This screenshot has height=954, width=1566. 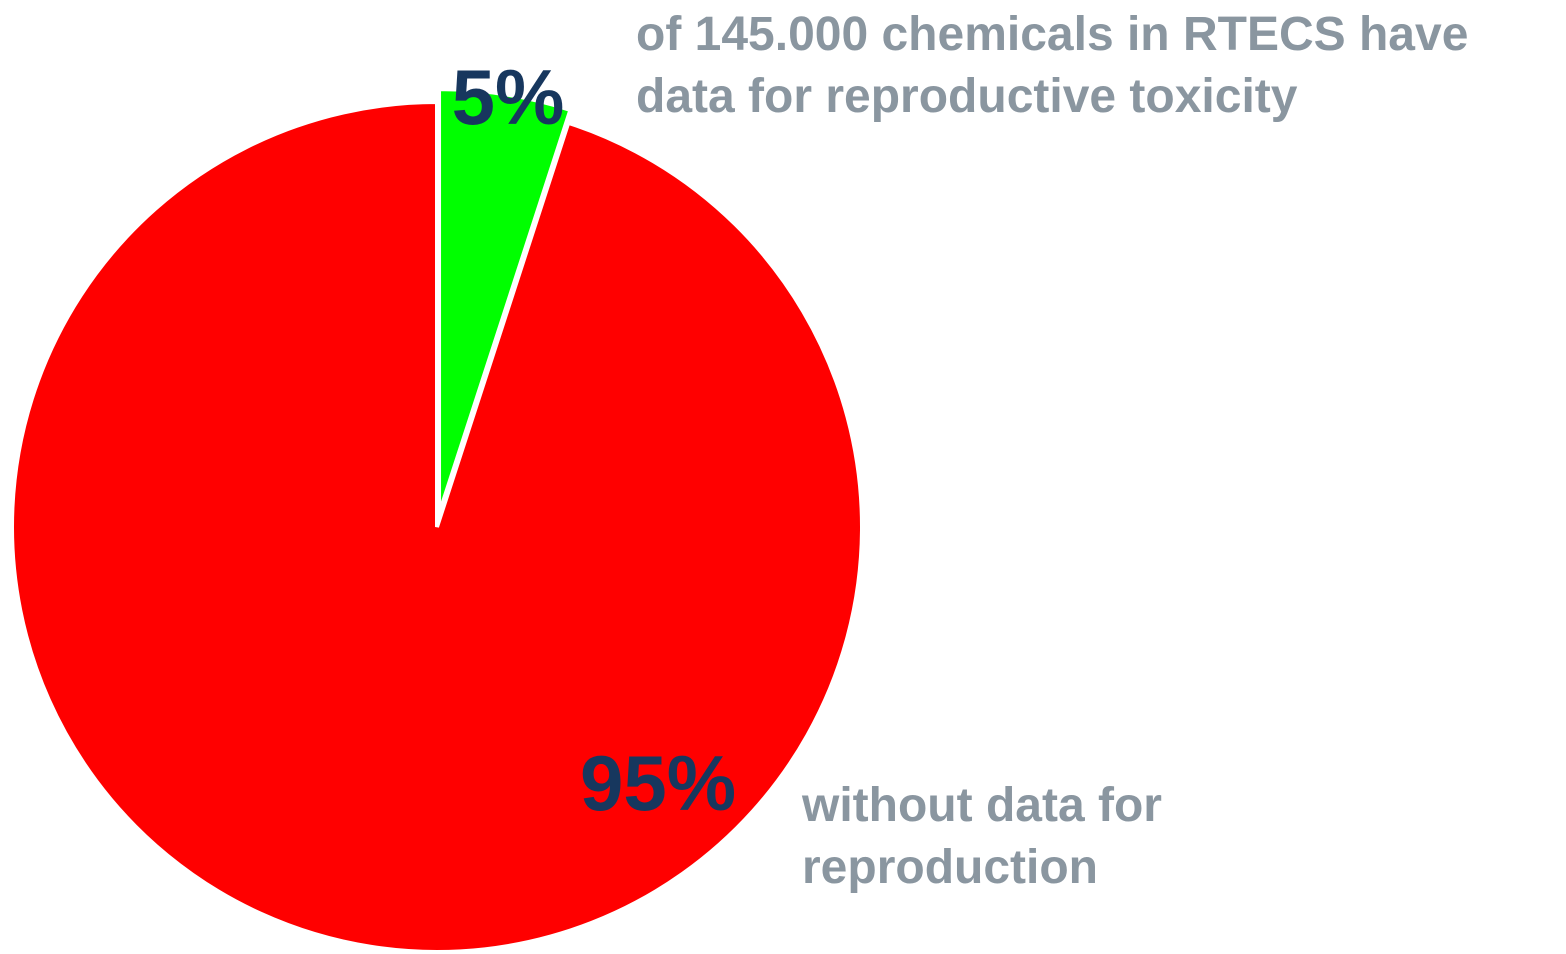 I want to click on pie-slice-5-percent, so click(x=505, y=301).